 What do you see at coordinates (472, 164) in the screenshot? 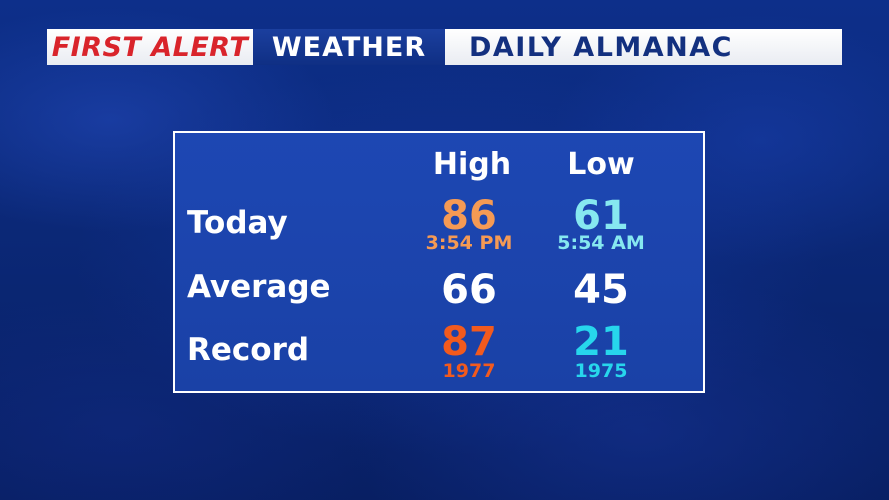
I see `high-column-header: High` at bounding box center [472, 164].